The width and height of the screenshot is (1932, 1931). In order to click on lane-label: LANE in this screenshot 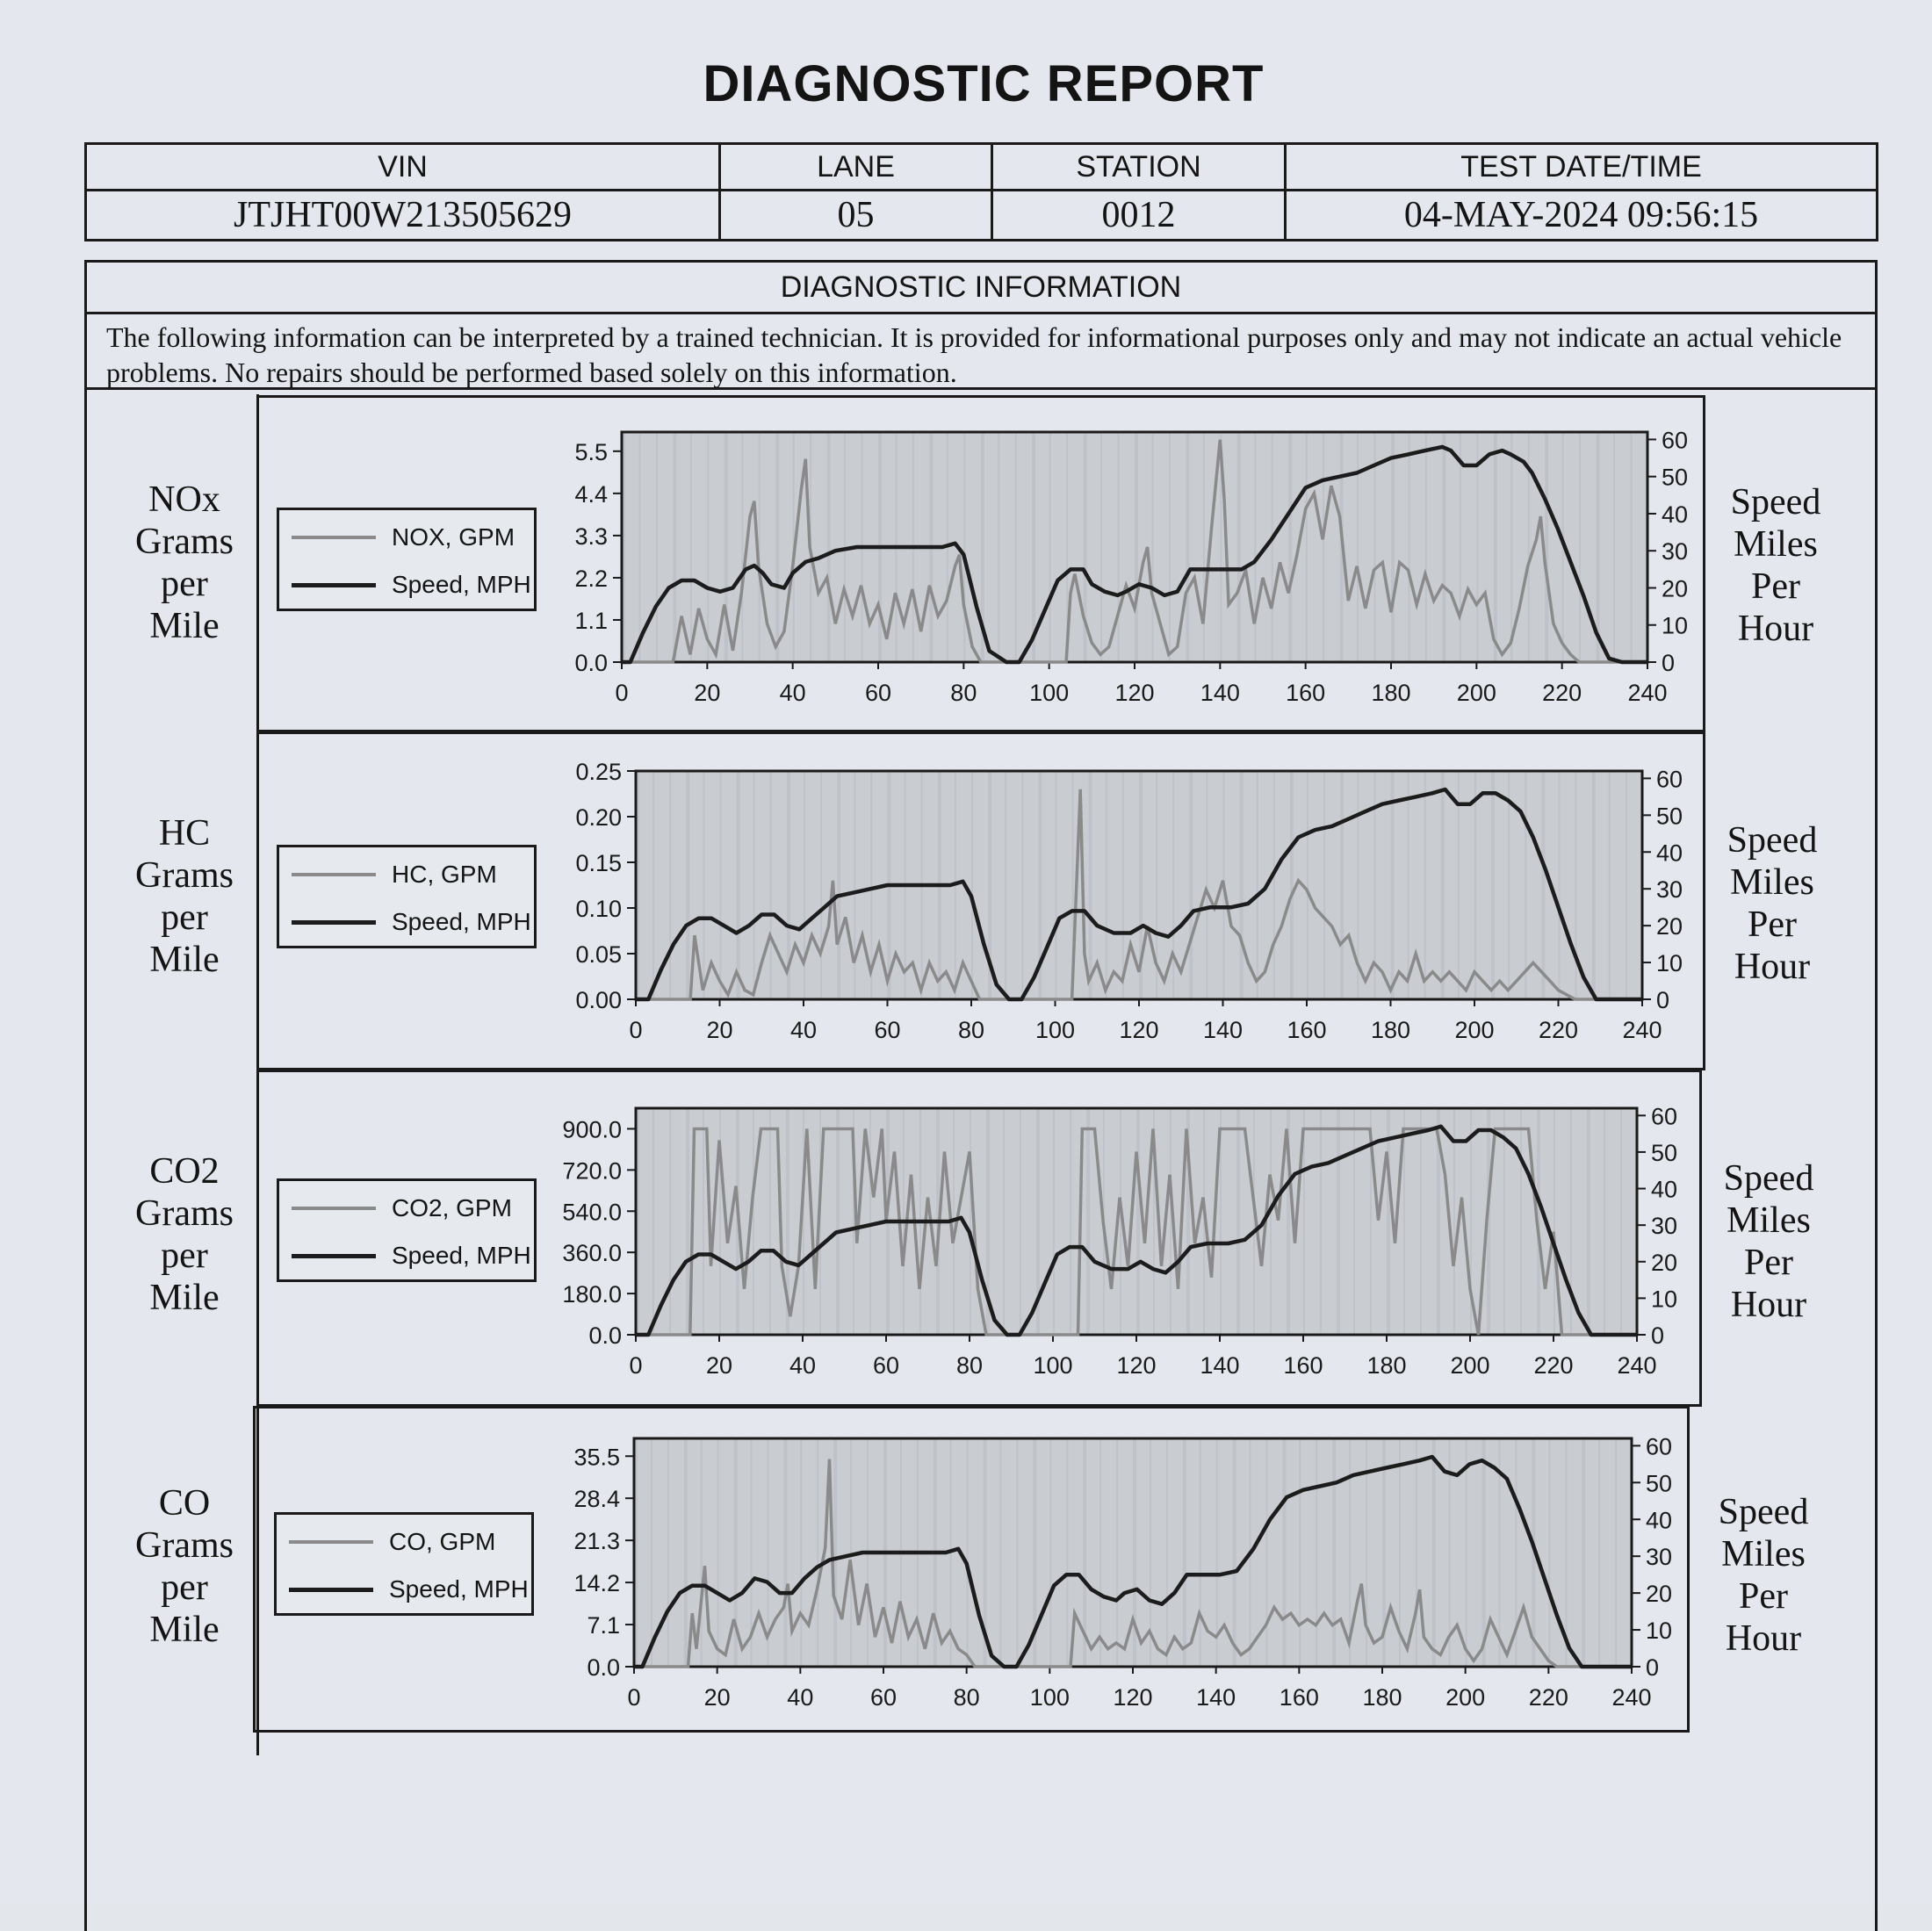, I will do `click(856, 166)`.